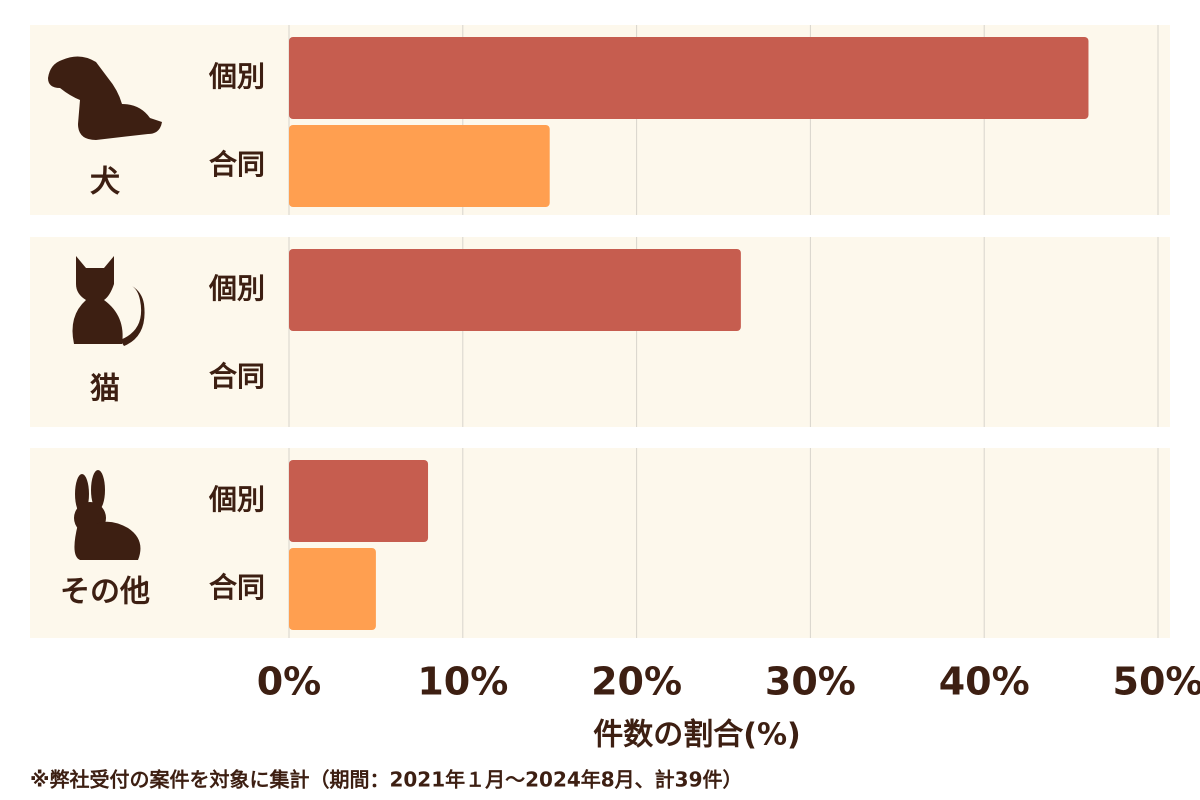 The image size is (1200, 800). Describe the element at coordinates (105, 389) in the screenshot. I see `category-label: 猫` at that location.